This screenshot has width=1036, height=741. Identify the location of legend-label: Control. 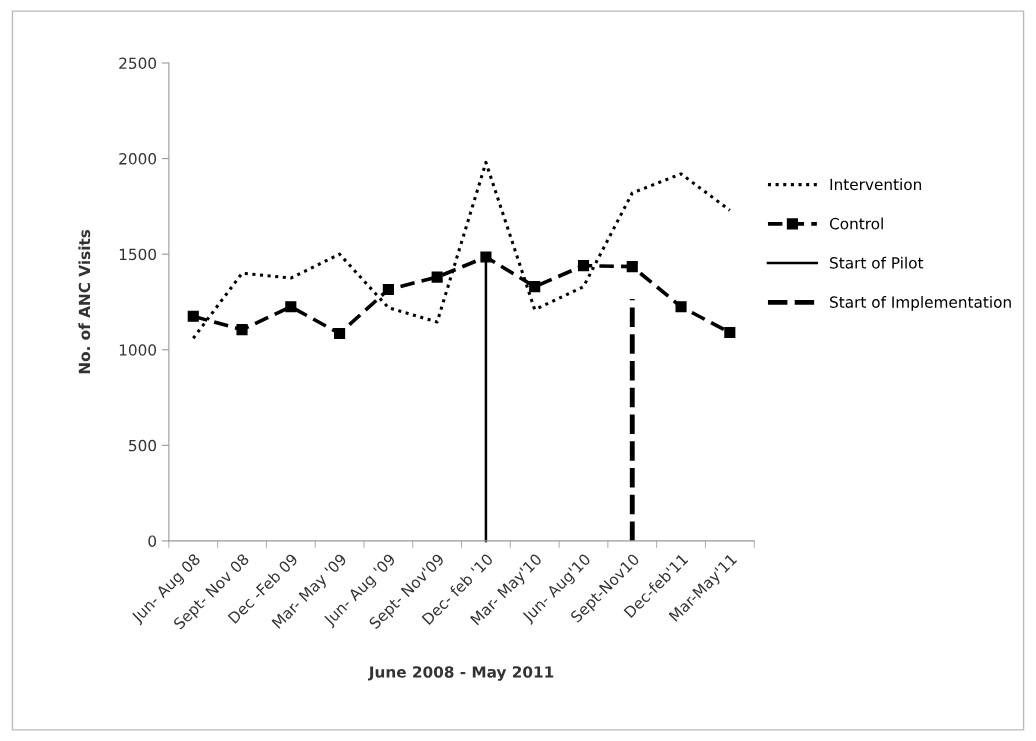
(856, 223).